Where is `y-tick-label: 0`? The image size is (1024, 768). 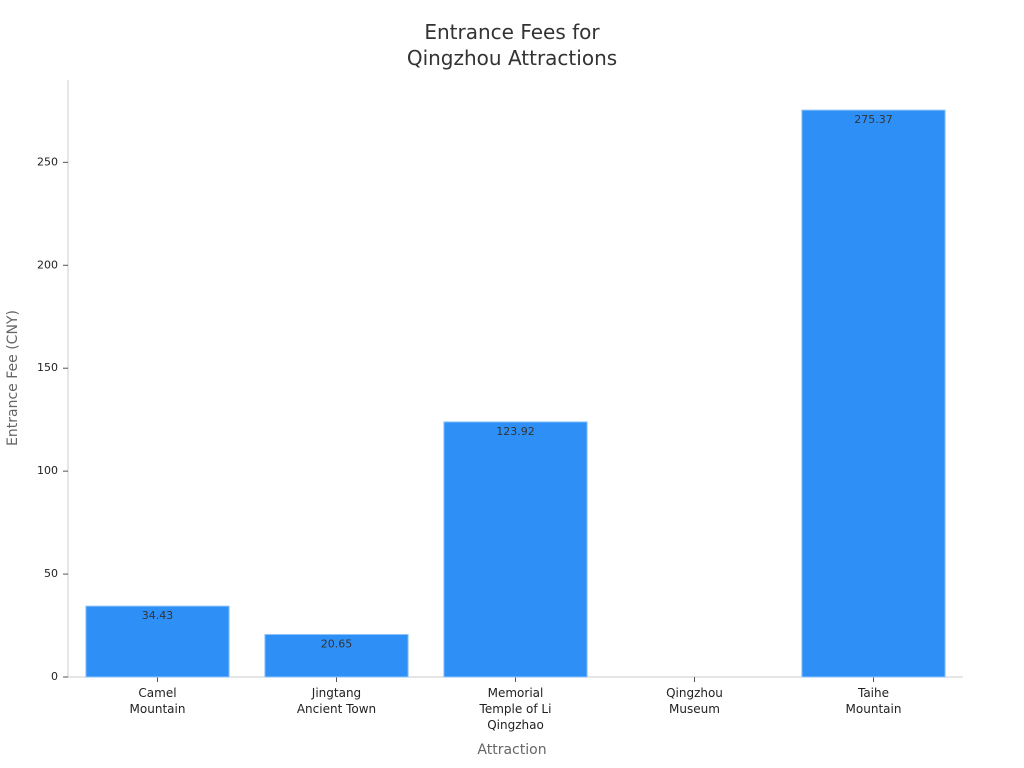 y-tick-label: 0 is located at coordinates (54, 676).